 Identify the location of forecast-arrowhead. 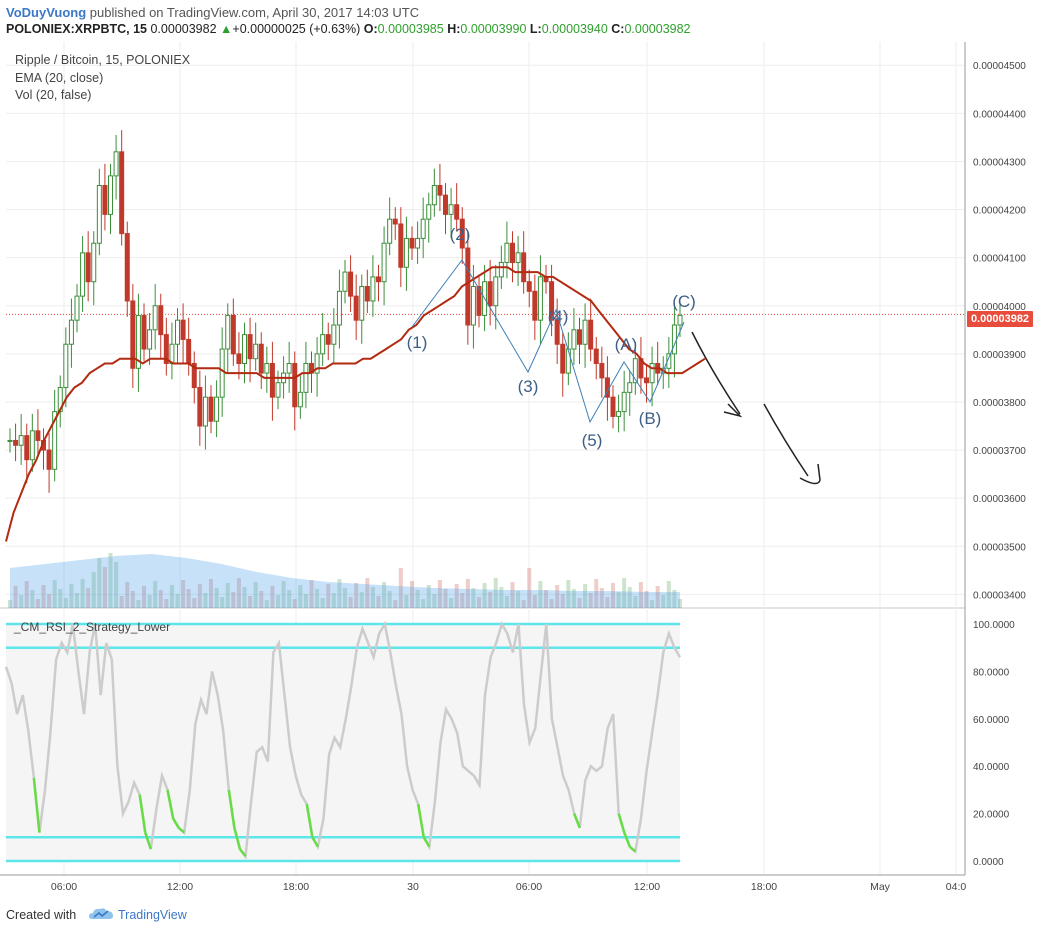
(733, 410).